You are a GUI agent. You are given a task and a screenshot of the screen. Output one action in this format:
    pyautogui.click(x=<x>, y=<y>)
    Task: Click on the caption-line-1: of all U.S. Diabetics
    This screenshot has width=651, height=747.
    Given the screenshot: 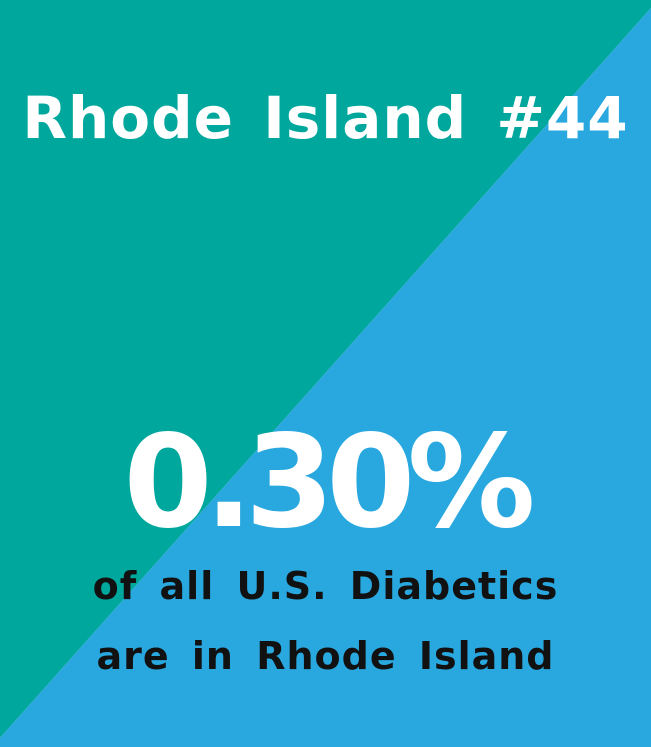 What is the action you would take?
    pyautogui.click(x=325, y=586)
    